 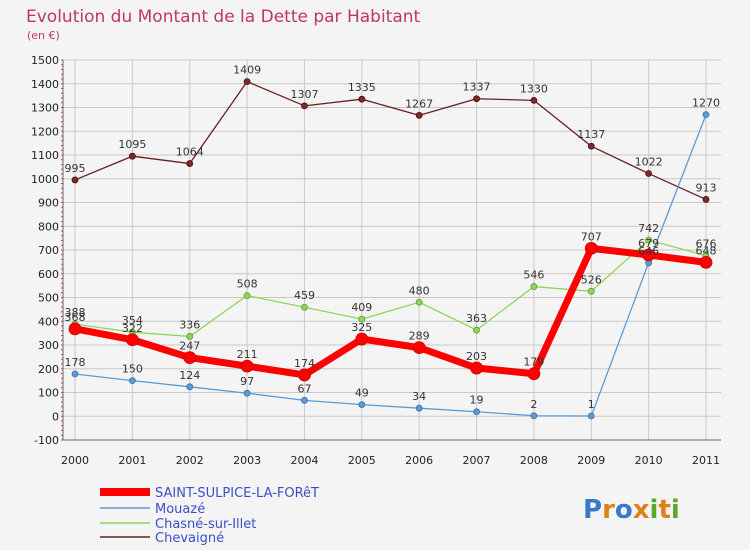 I want to click on data-label: 19, so click(x=477, y=400).